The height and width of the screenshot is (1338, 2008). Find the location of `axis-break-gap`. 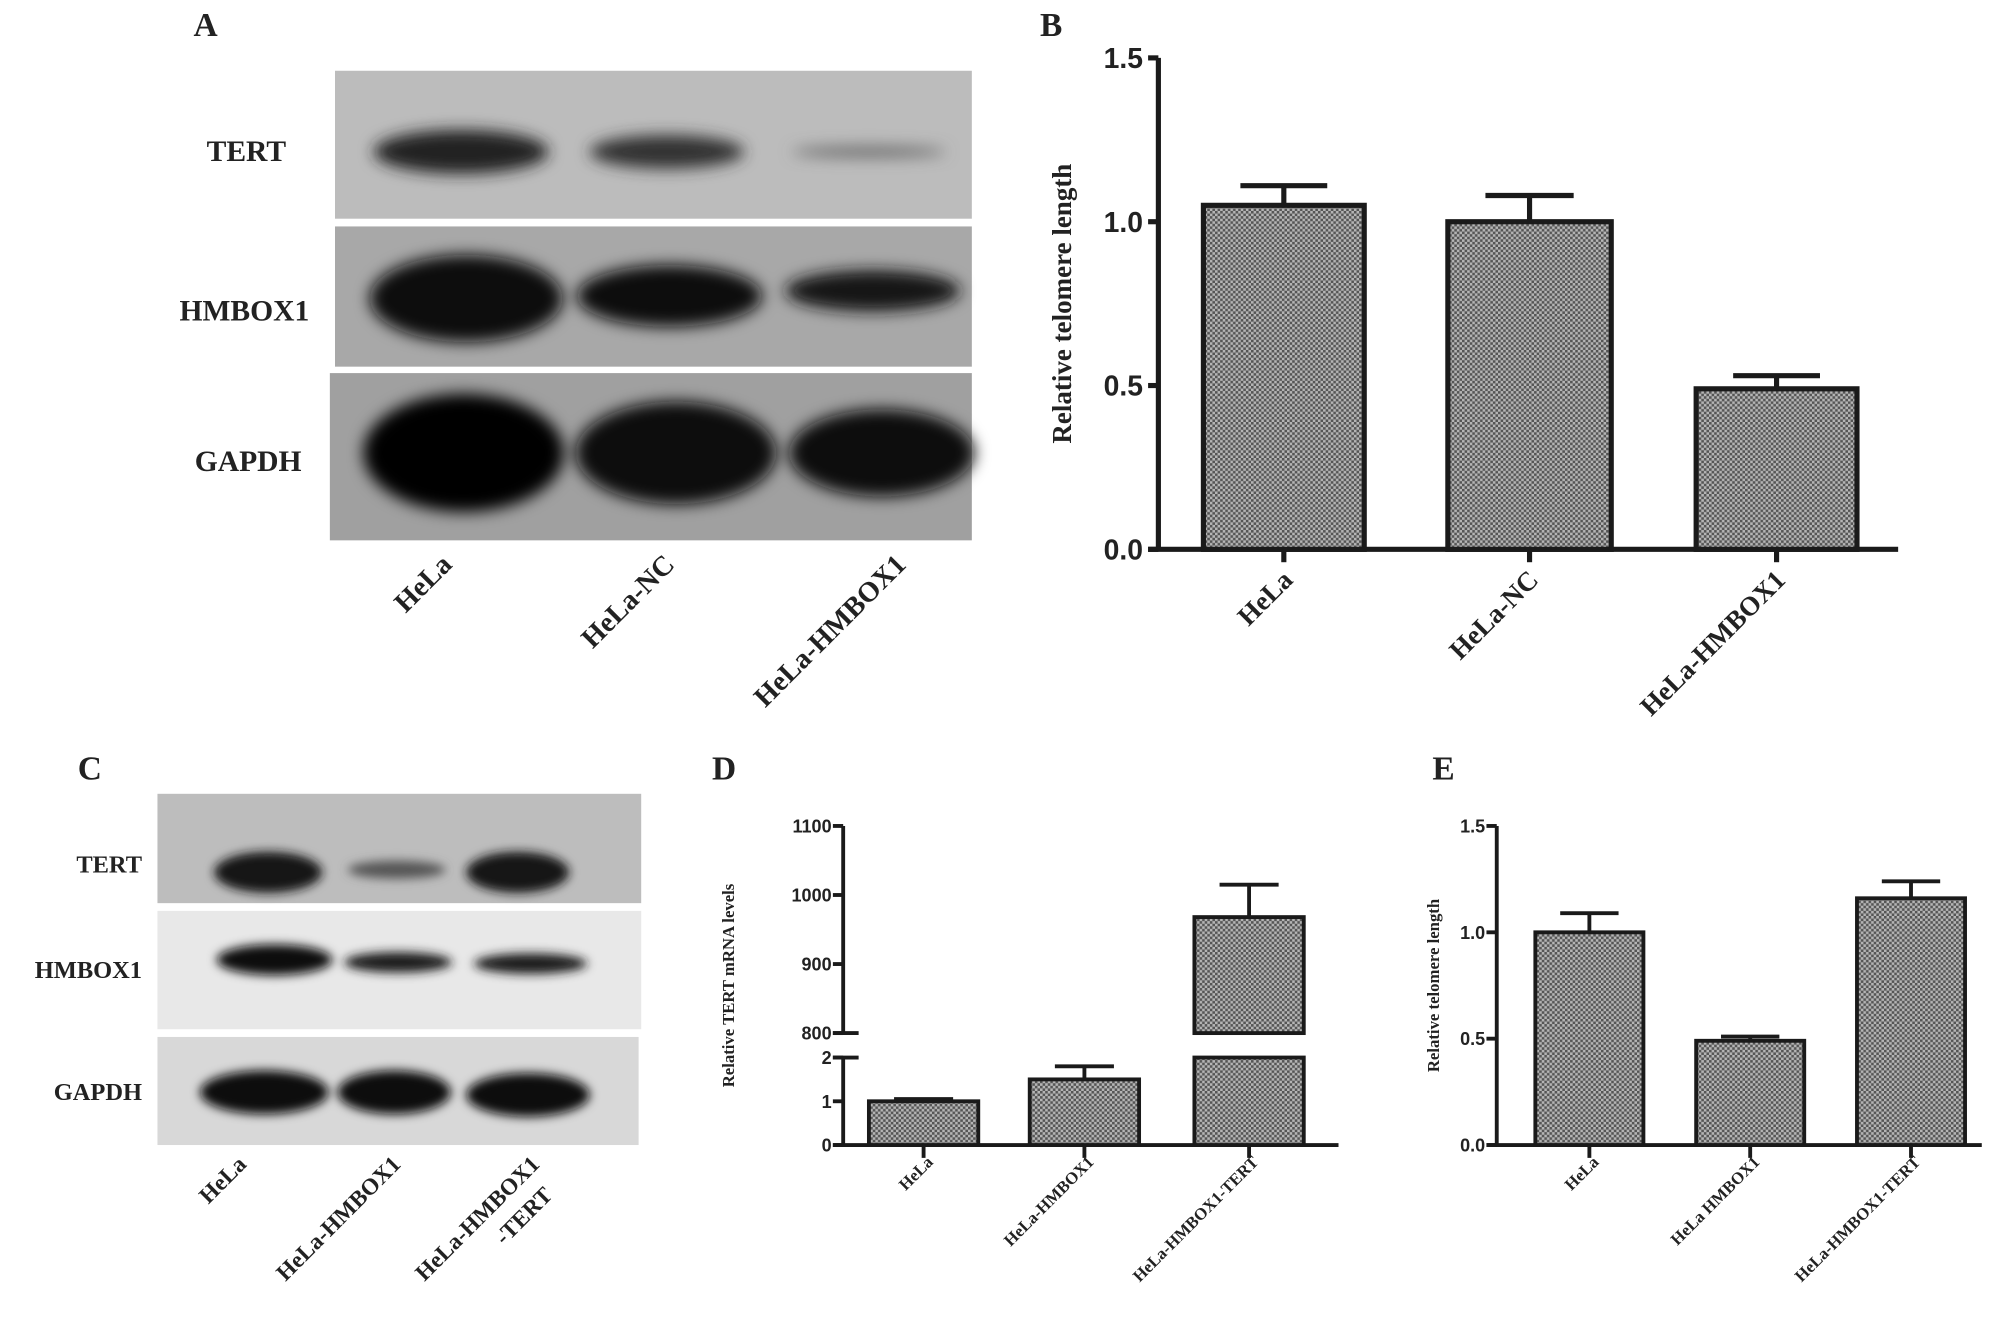

axis-break-gap is located at coordinates (1249, 1045).